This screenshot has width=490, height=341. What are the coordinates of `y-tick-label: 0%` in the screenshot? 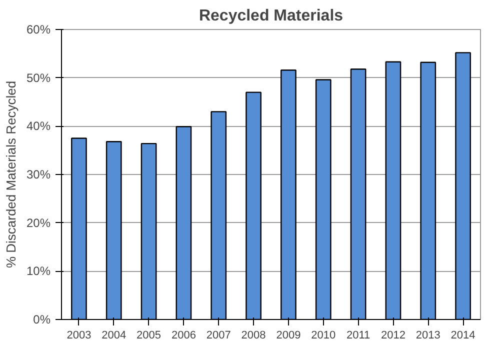 It's located at (42, 319).